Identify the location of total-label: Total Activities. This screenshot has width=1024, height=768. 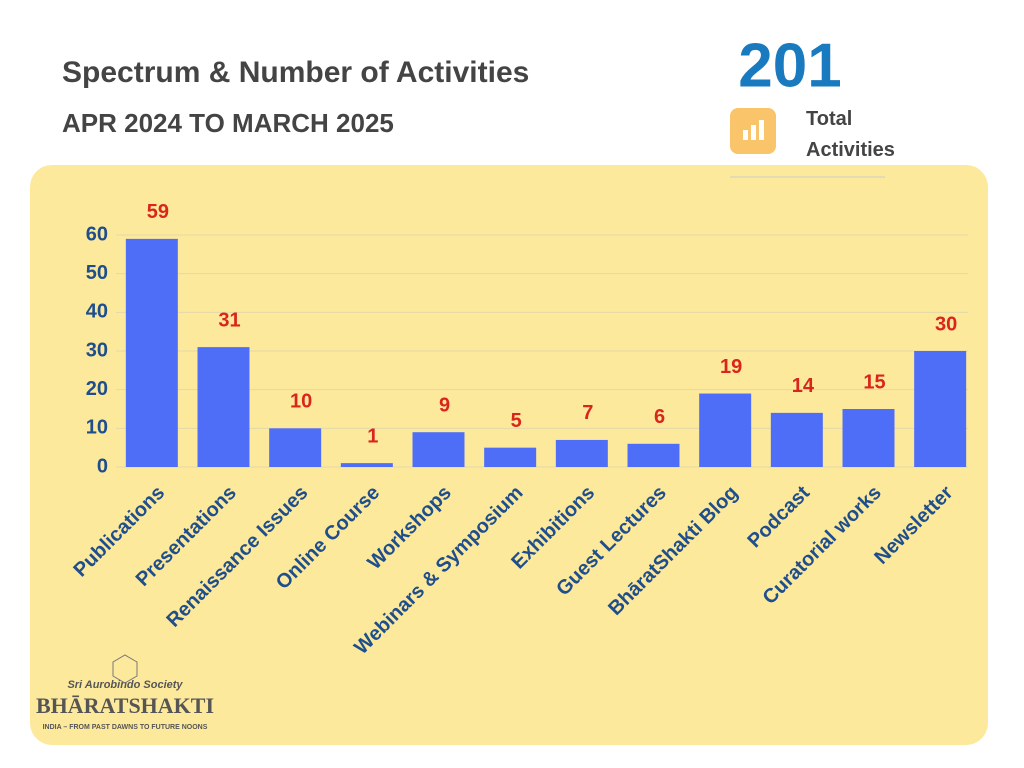
(850, 134).